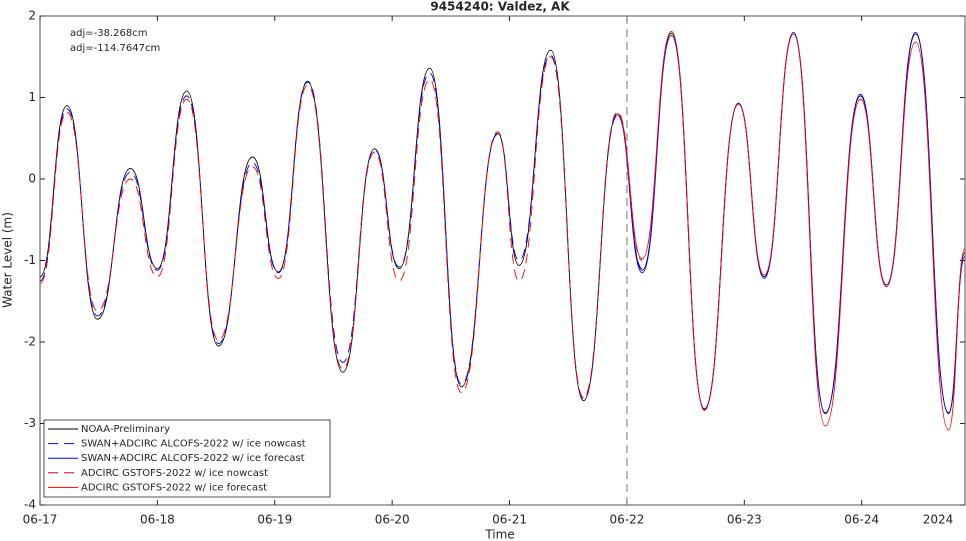 The height and width of the screenshot is (541, 966). Describe the element at coordinates (499, 534) in the screenshot. I see `x-axis-label: Time` at that location.